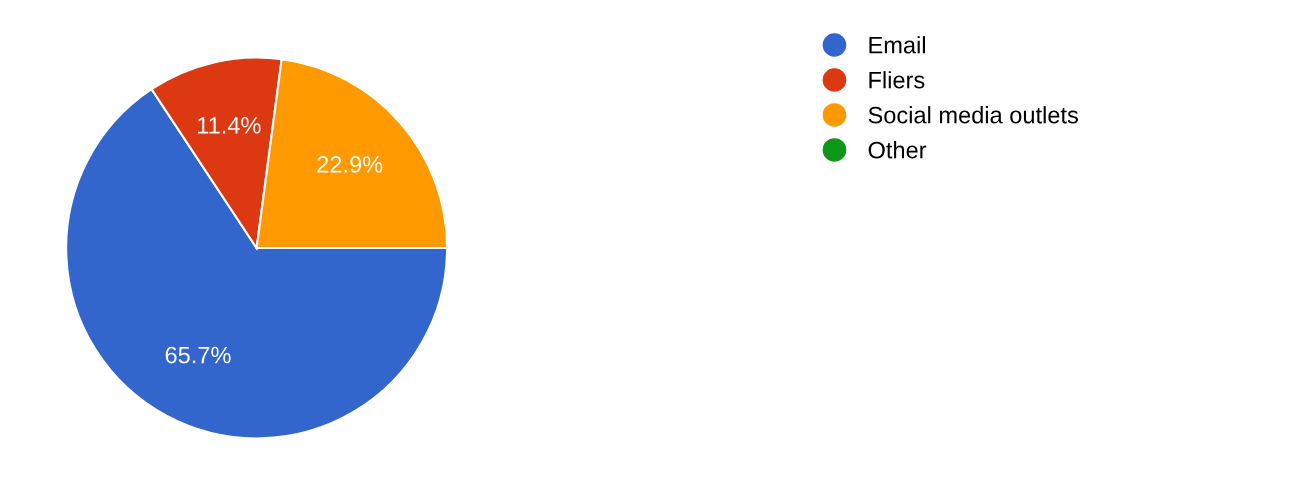 This screenshot has width=1316, height=496. Describe the element at coordinates (229, 125) in the screenshot. I see `data-label: 11.4%` at that location.